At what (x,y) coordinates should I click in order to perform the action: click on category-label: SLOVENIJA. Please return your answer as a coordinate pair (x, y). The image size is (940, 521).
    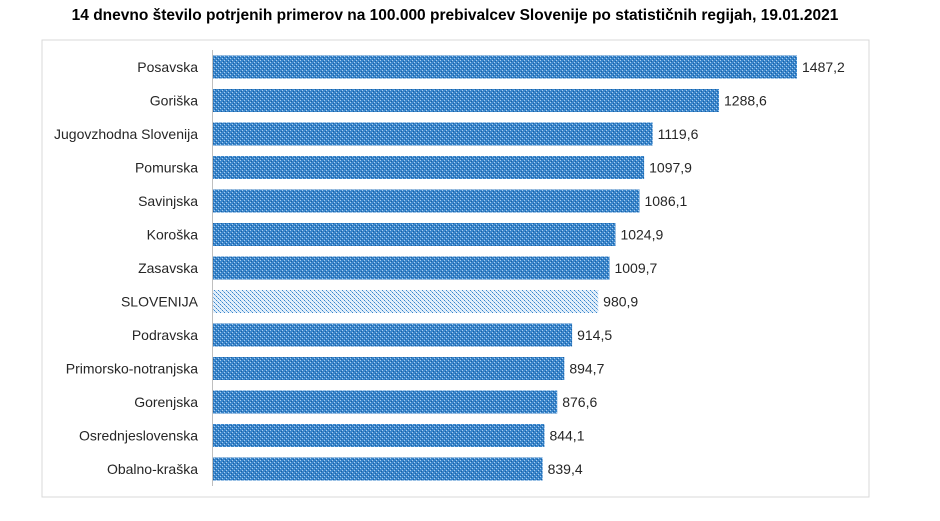
    Looking at the image, I should click on (160, 302).